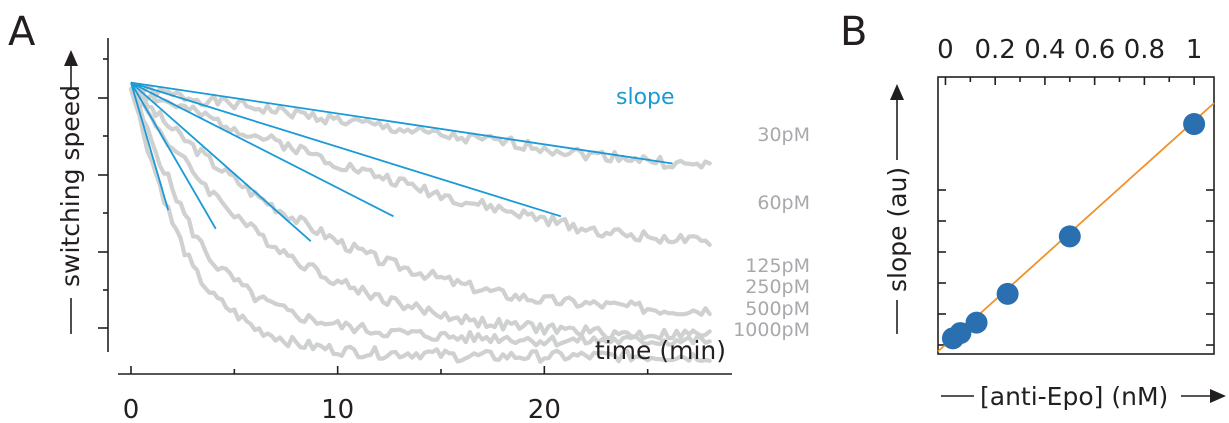 The height and width of the screenshot is (423, 1229). I want to click on x-tick-label: 0.4, so click(1044, 50).